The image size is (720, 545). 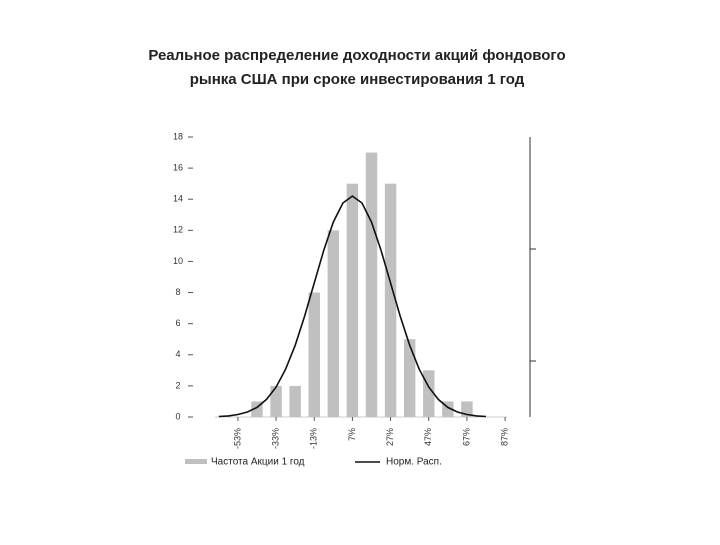 What do you see at coordinates (352, 434) in the screenshot?
I see `x-tick-label: 7%` at bounding box center [352, 434].